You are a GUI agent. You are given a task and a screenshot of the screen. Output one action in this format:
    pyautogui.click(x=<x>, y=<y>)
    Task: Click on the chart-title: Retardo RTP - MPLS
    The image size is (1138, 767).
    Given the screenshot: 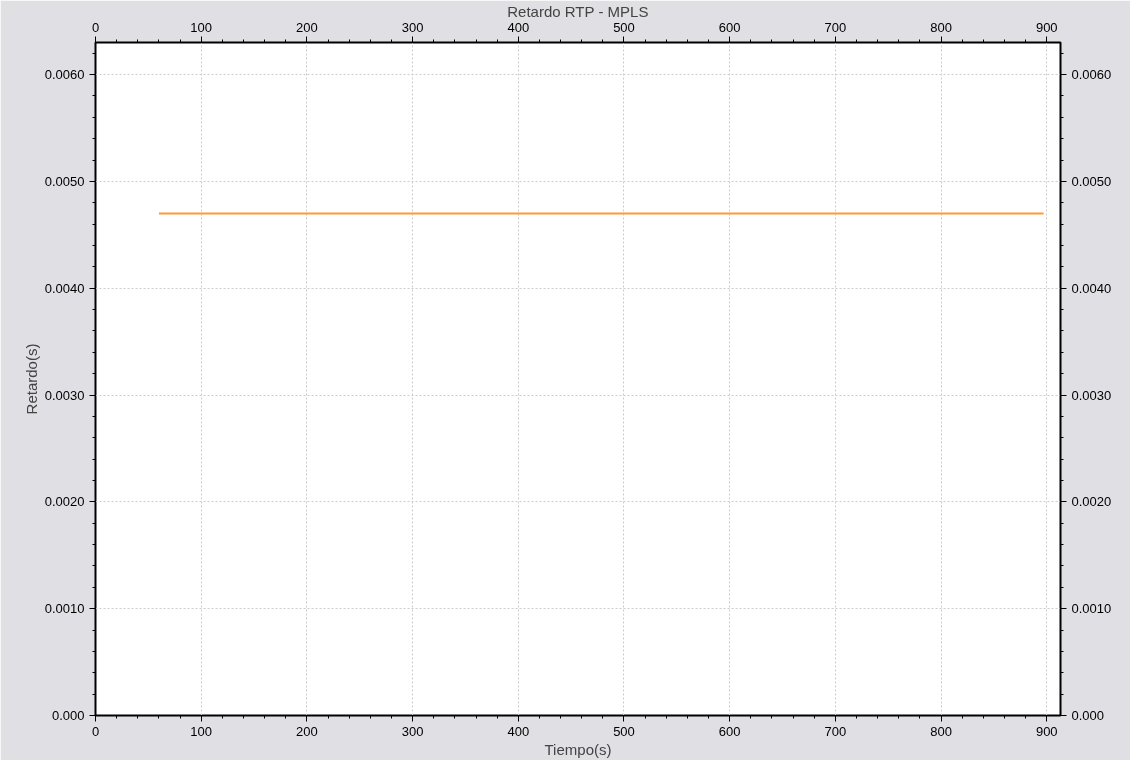 What is the action you would take?
    pyautogui.click(x=578, y=11)
    